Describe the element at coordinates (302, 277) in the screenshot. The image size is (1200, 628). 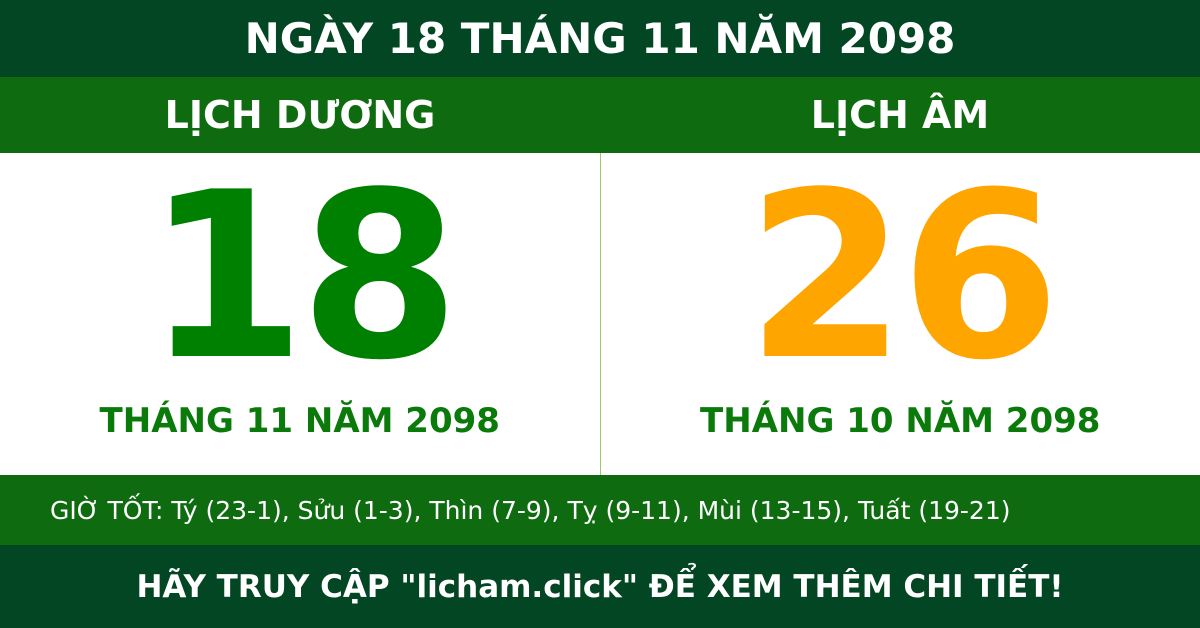
I see `solar-day: 18` at that location.